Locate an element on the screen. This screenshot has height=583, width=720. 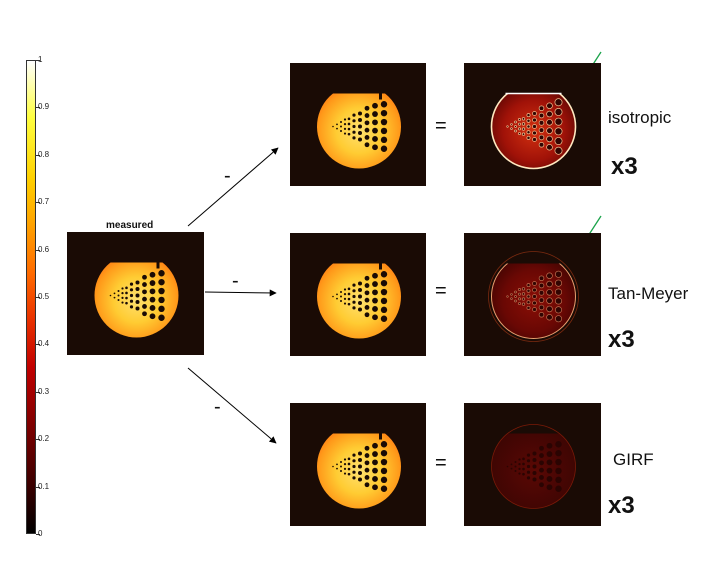
arrow-to-tanmeyer is located at coordinates (240, 293).